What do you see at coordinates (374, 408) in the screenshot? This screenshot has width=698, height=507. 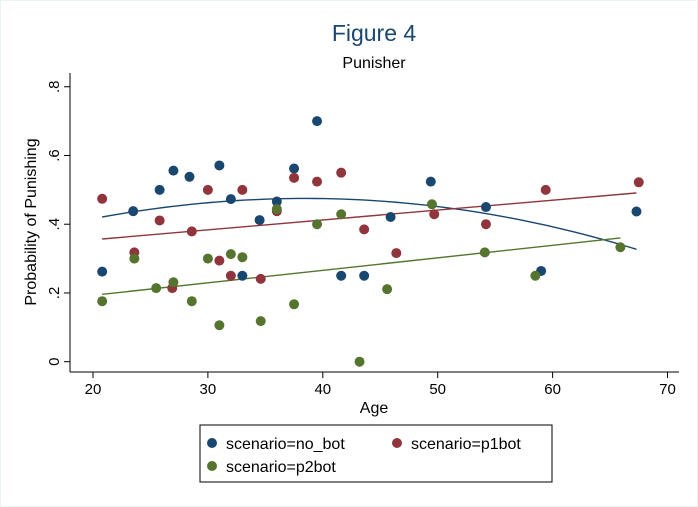 I see `x-axis-label: Age` at bounding box center [374, 408].